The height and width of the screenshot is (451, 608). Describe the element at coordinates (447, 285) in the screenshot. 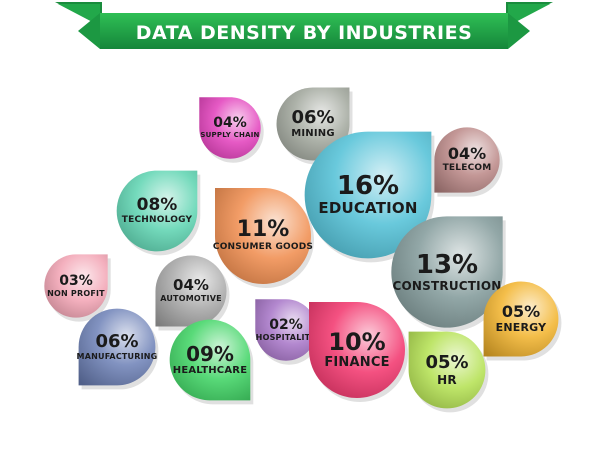

I see `drop-label: CONSTRUCTION` at that location.